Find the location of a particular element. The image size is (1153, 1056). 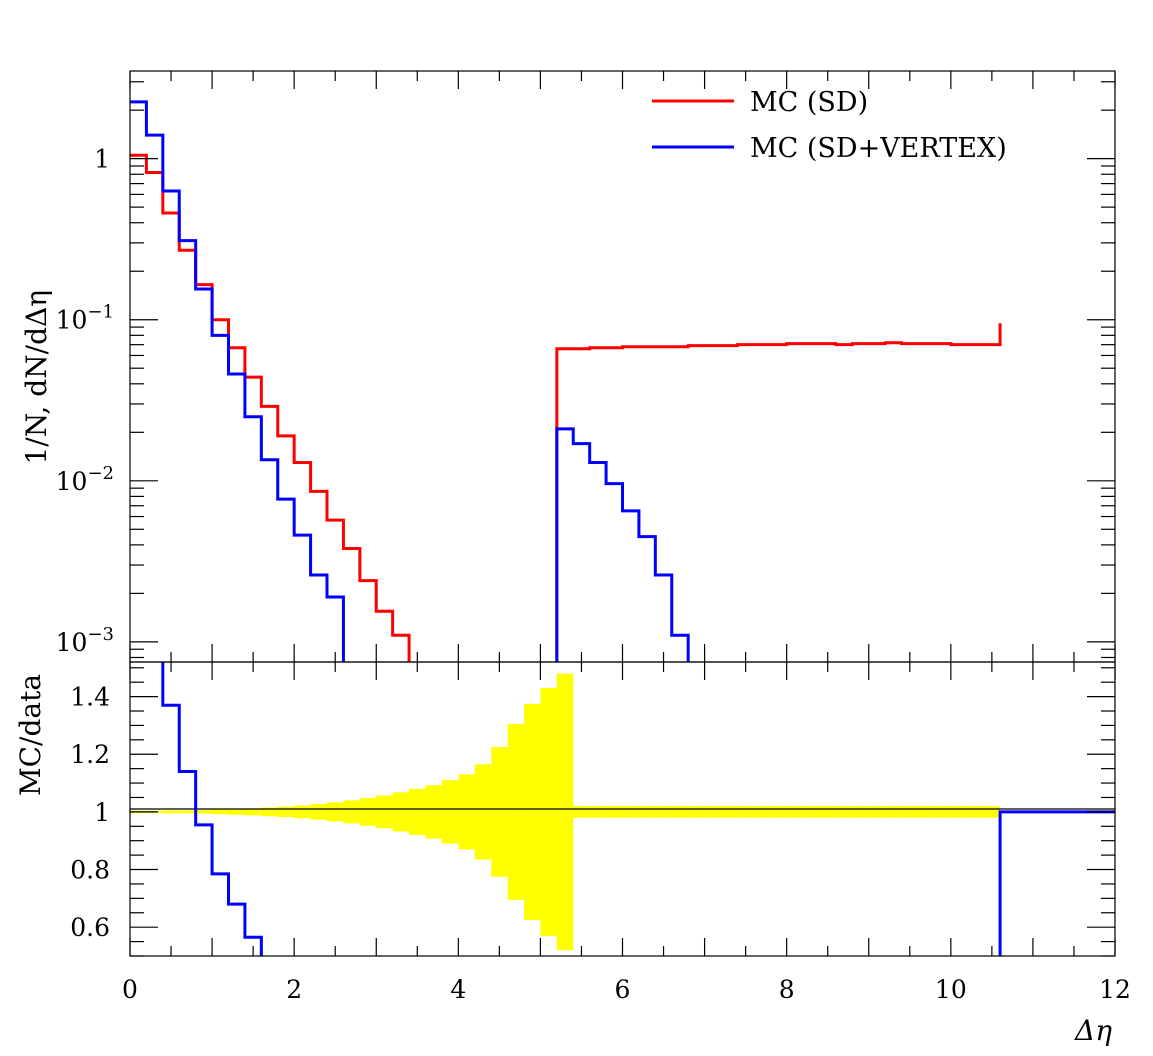

xtick-label: 8 is located at coordinates (787, 989).